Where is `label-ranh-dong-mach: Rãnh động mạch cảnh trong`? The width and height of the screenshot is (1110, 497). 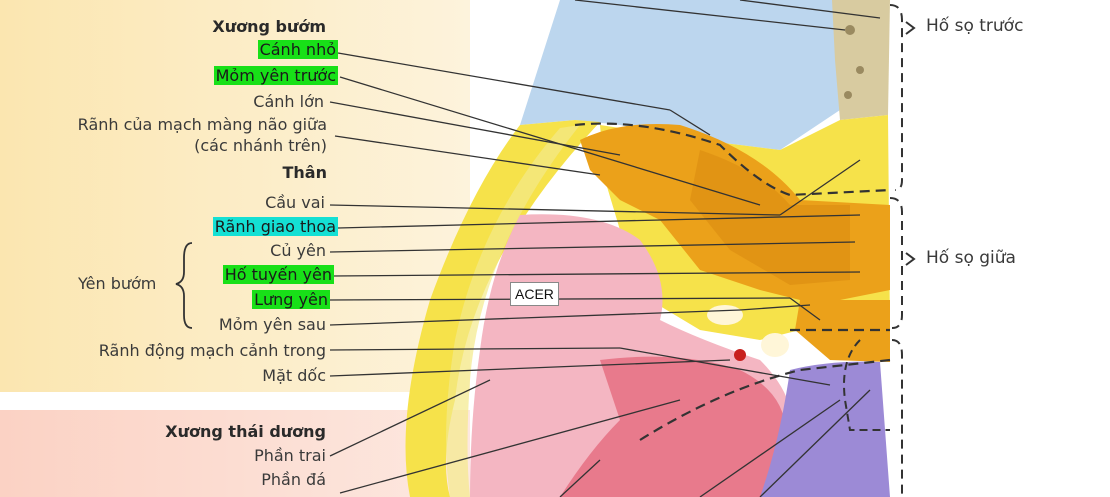 label-ranh-dong-mach: Rãnh động mạch cảnh trong is located at coordinates (212, 350).